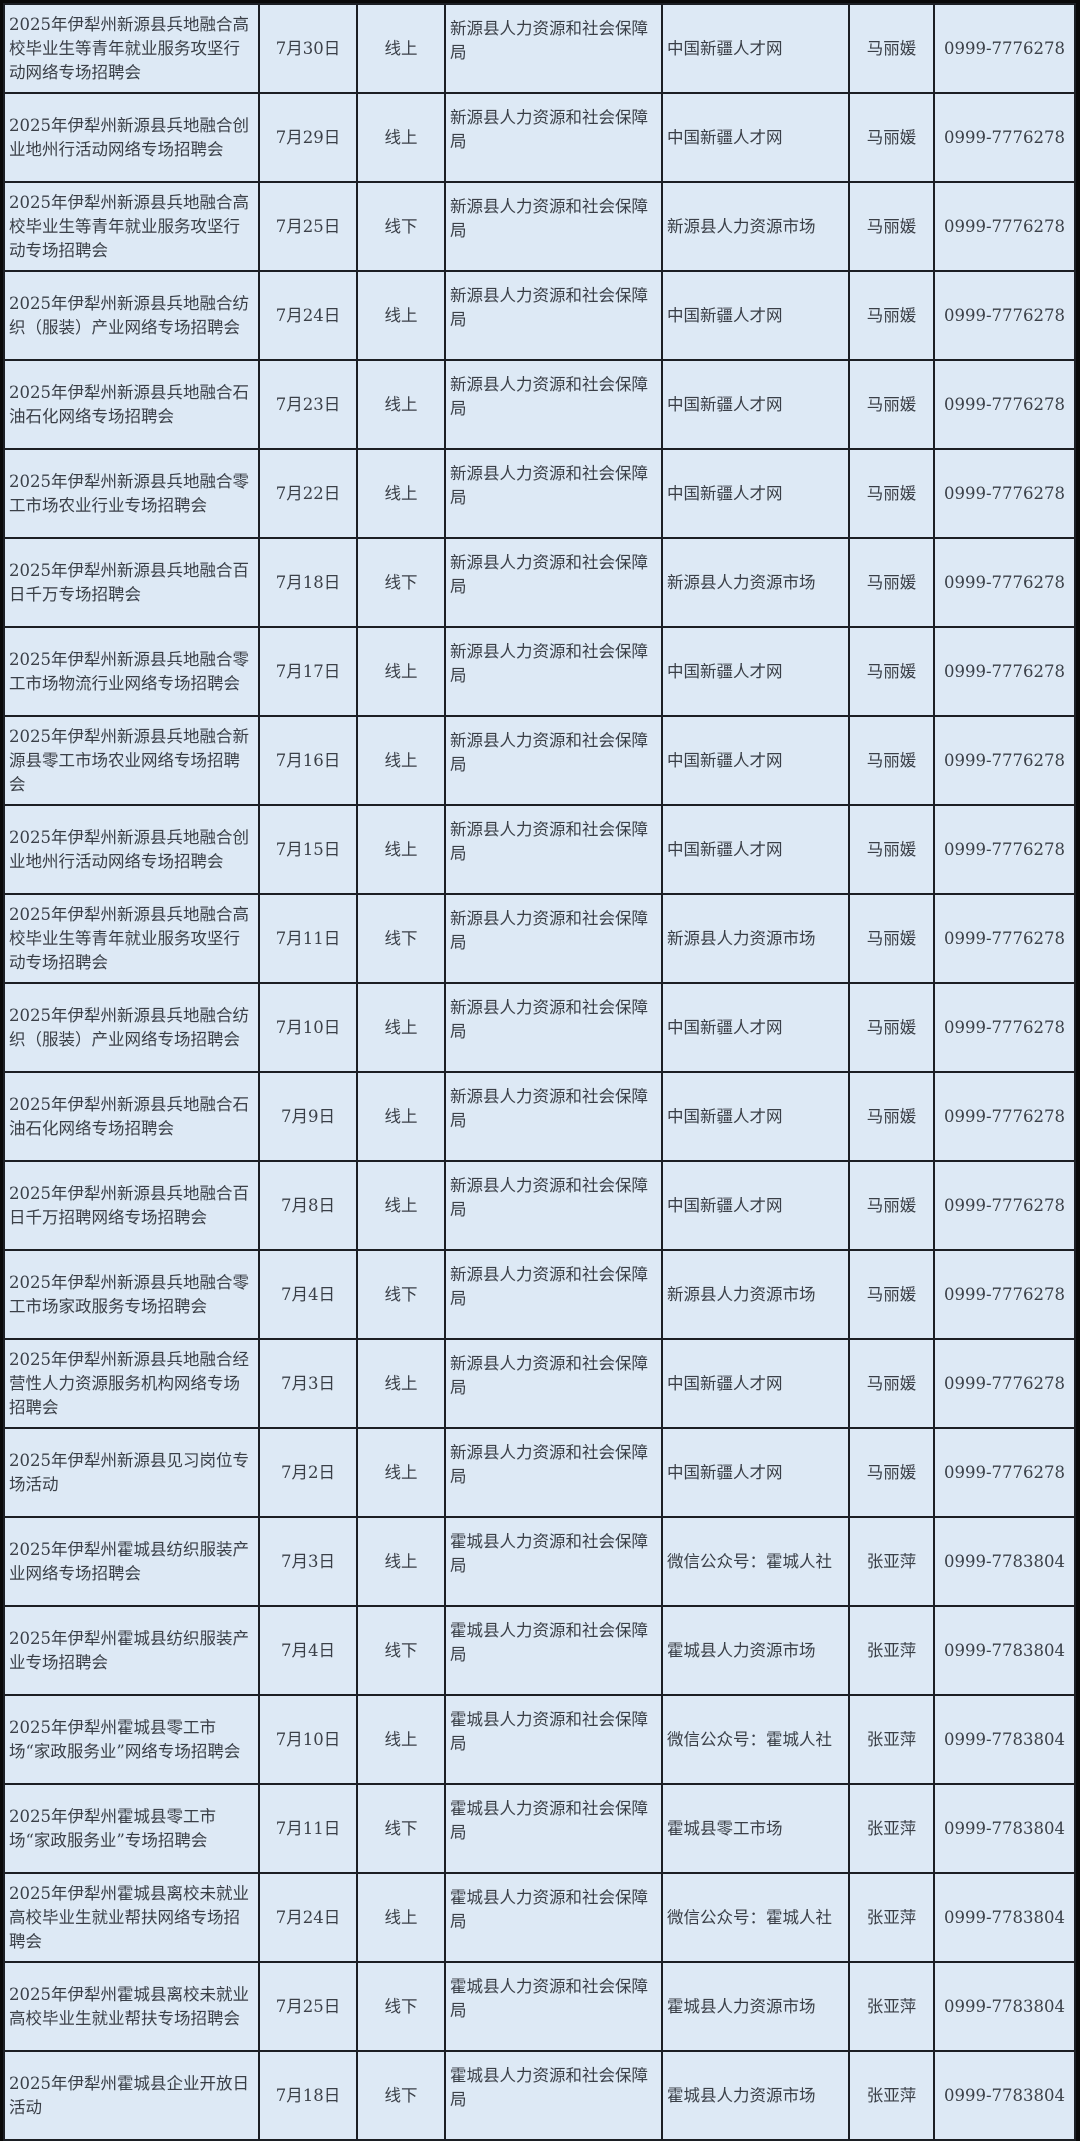 This screenshot has width=1080, height=2141. Describe the element at coordinates (308, 1650) in the screenshot. I see `date-cell: 7月4日` at that location.